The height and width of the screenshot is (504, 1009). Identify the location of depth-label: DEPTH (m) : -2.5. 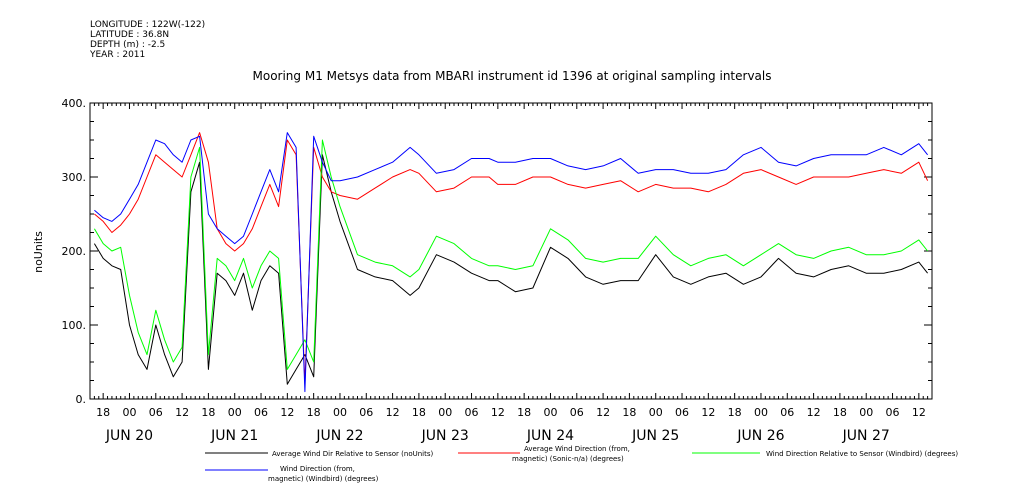
(128, 45).